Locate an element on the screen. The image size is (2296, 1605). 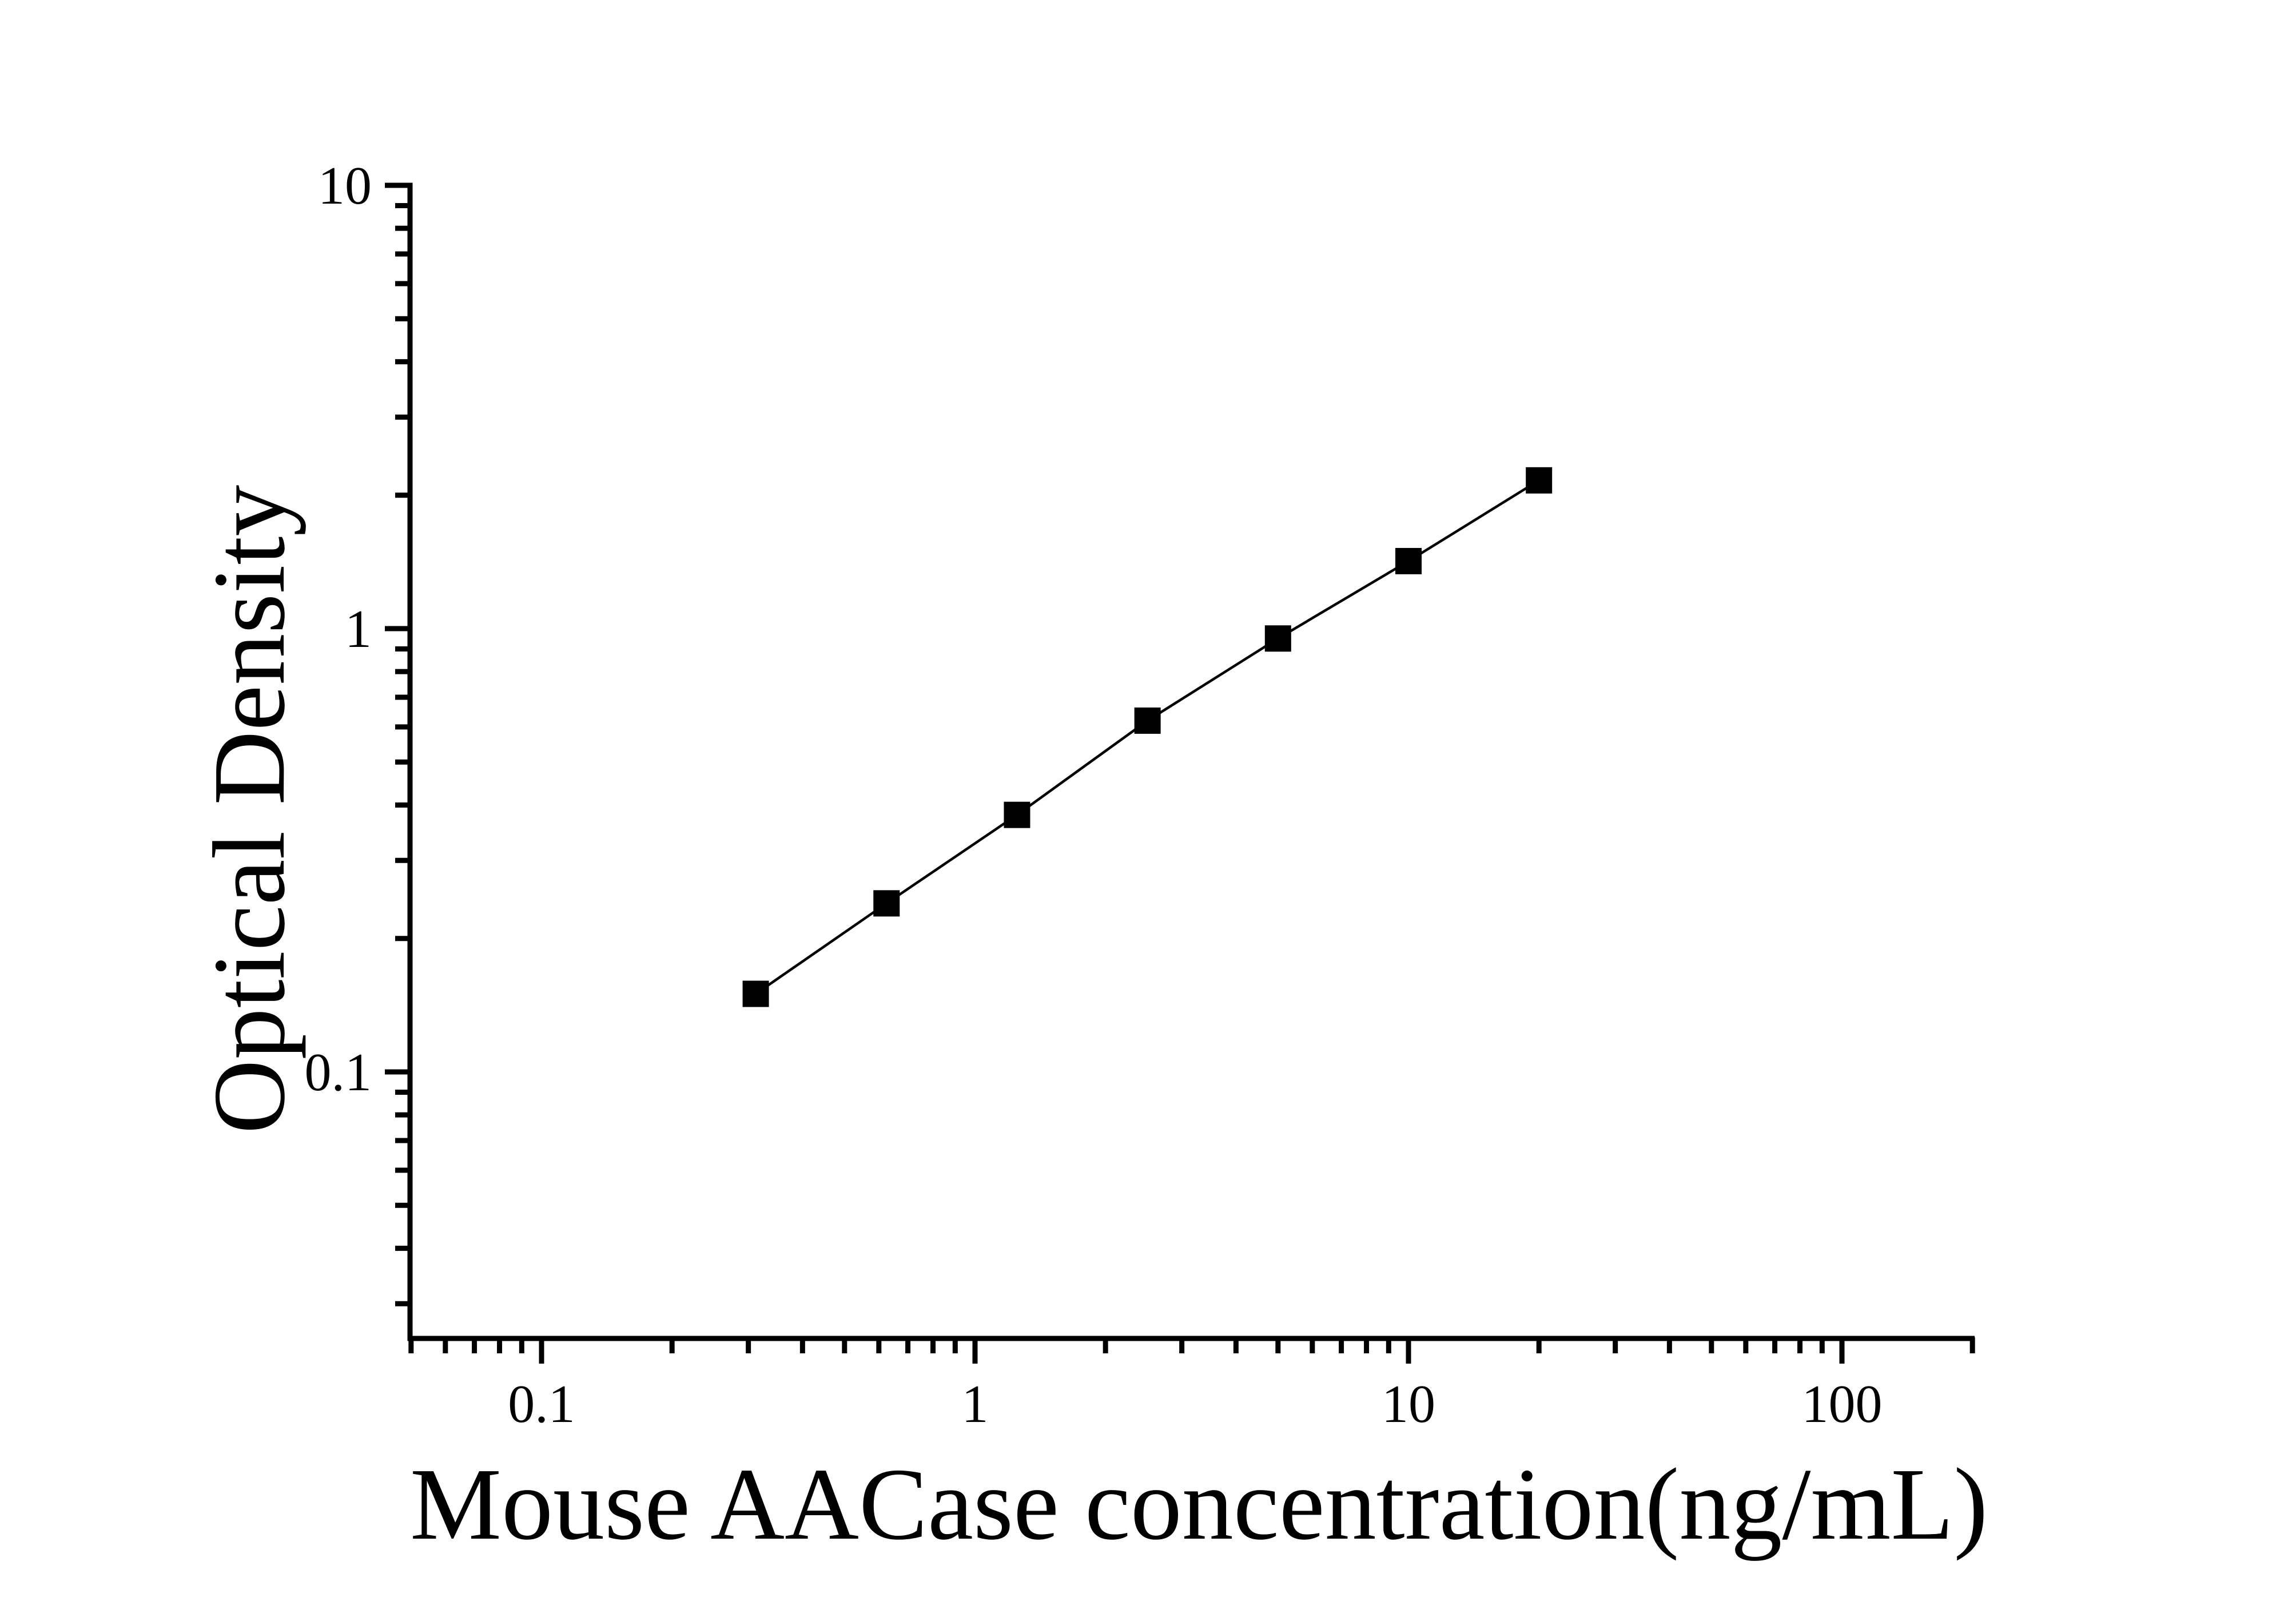
x-axis-title: Mouse AACase concentration(ng/mL) is located at coordinates (1199, 1504).